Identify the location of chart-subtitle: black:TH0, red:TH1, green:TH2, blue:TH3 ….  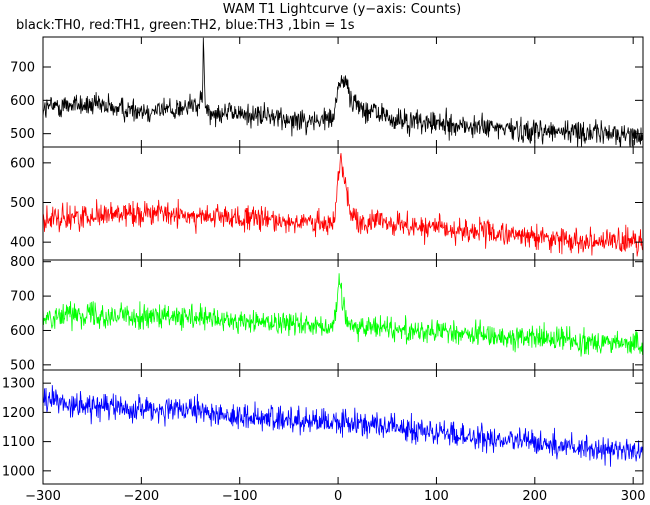
(185, 25).